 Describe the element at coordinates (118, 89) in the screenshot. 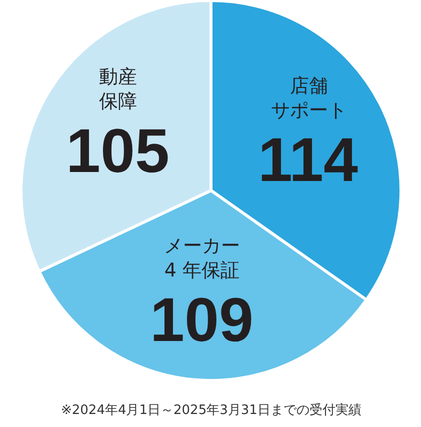

I see `slice-label: 動産保障` at that location.